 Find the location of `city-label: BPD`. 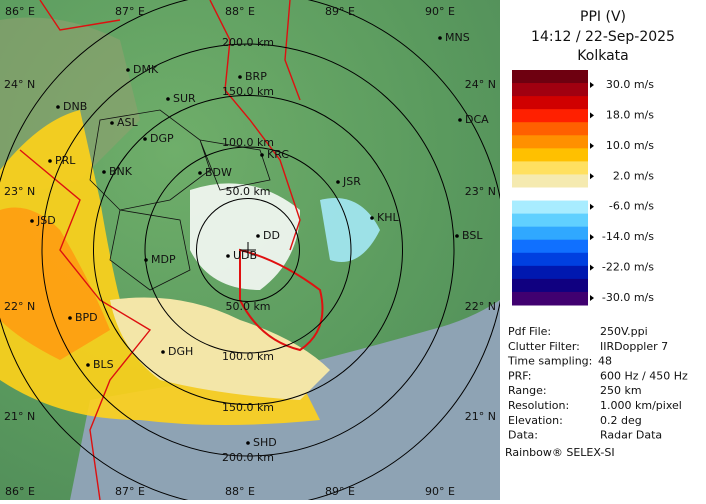

city-label: BPD is located at coordinates (86, 317).